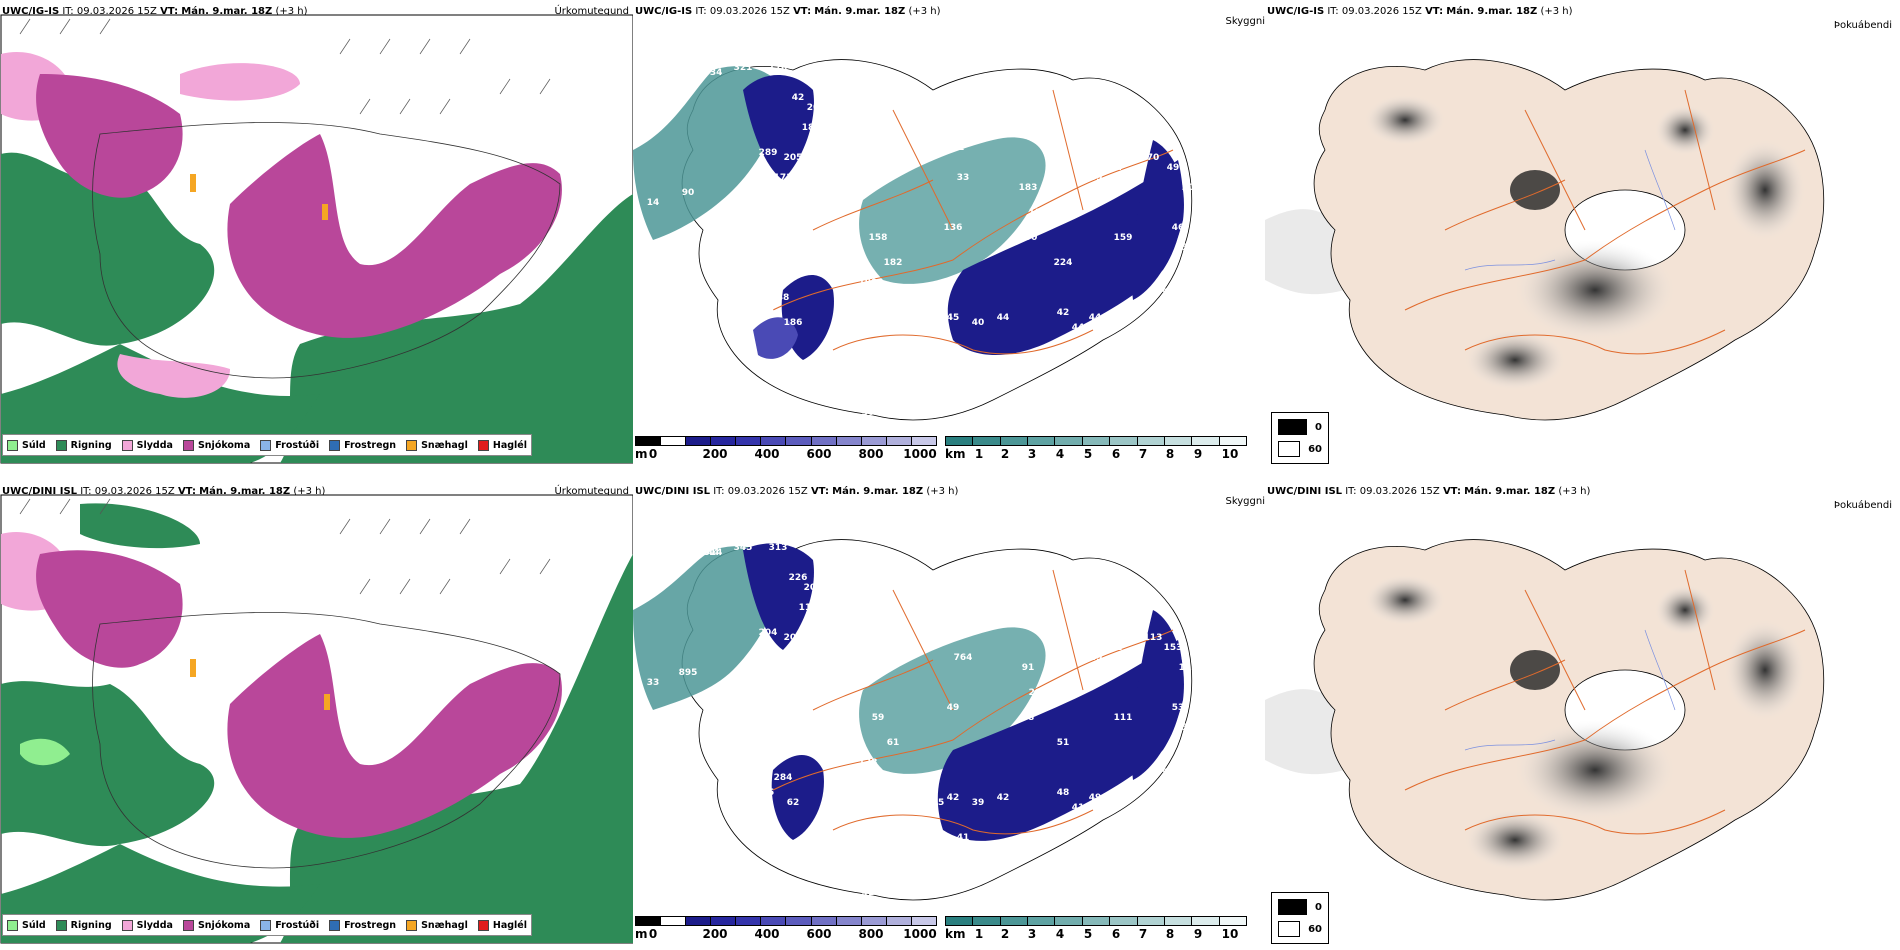 Image resolution: width=1900 pixels, height=950 pixels. I want to click on visibility-value-label: 22, so click(753, 768).